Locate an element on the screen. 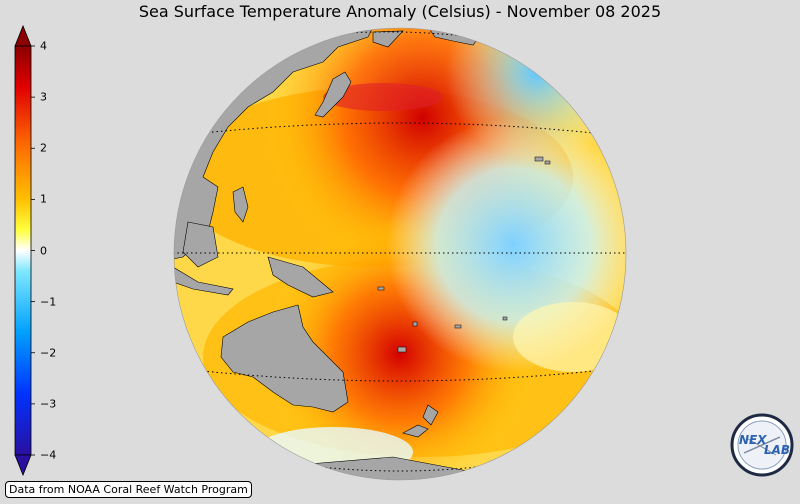  colorbar-graphic is located at coordinates (24, 250).